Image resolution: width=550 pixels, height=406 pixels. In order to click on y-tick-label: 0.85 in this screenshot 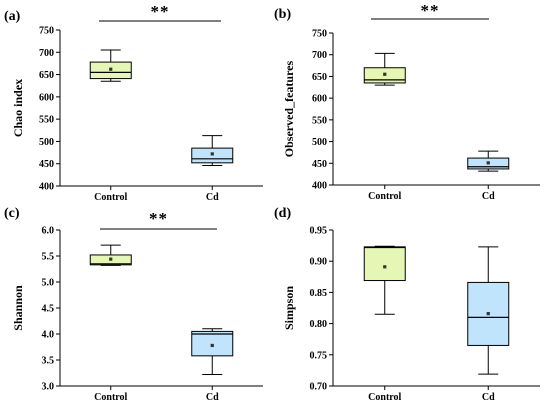, I will do `click(319, 293)`.